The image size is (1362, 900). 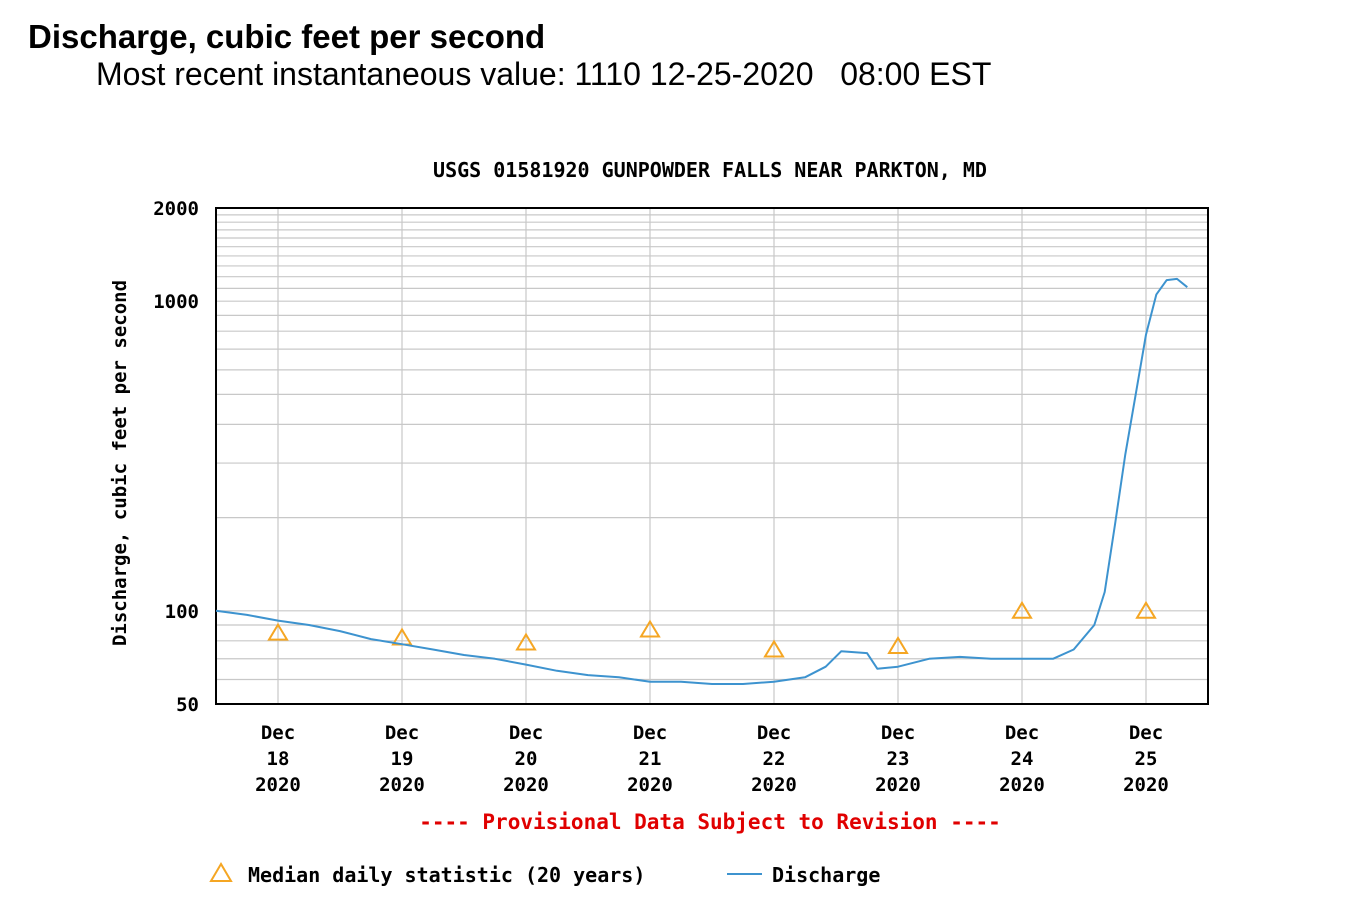 I want to click on page-title: Discharge, cubic feet per second, so click(x=287, y=36).